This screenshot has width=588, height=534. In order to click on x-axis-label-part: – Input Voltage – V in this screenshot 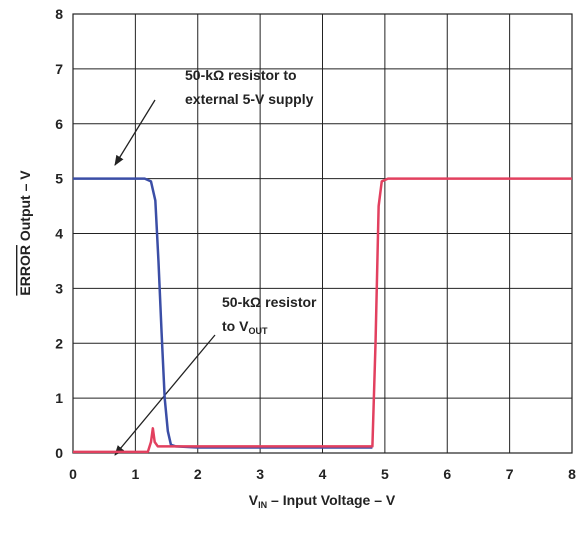, I will do `click(331, 500)`.